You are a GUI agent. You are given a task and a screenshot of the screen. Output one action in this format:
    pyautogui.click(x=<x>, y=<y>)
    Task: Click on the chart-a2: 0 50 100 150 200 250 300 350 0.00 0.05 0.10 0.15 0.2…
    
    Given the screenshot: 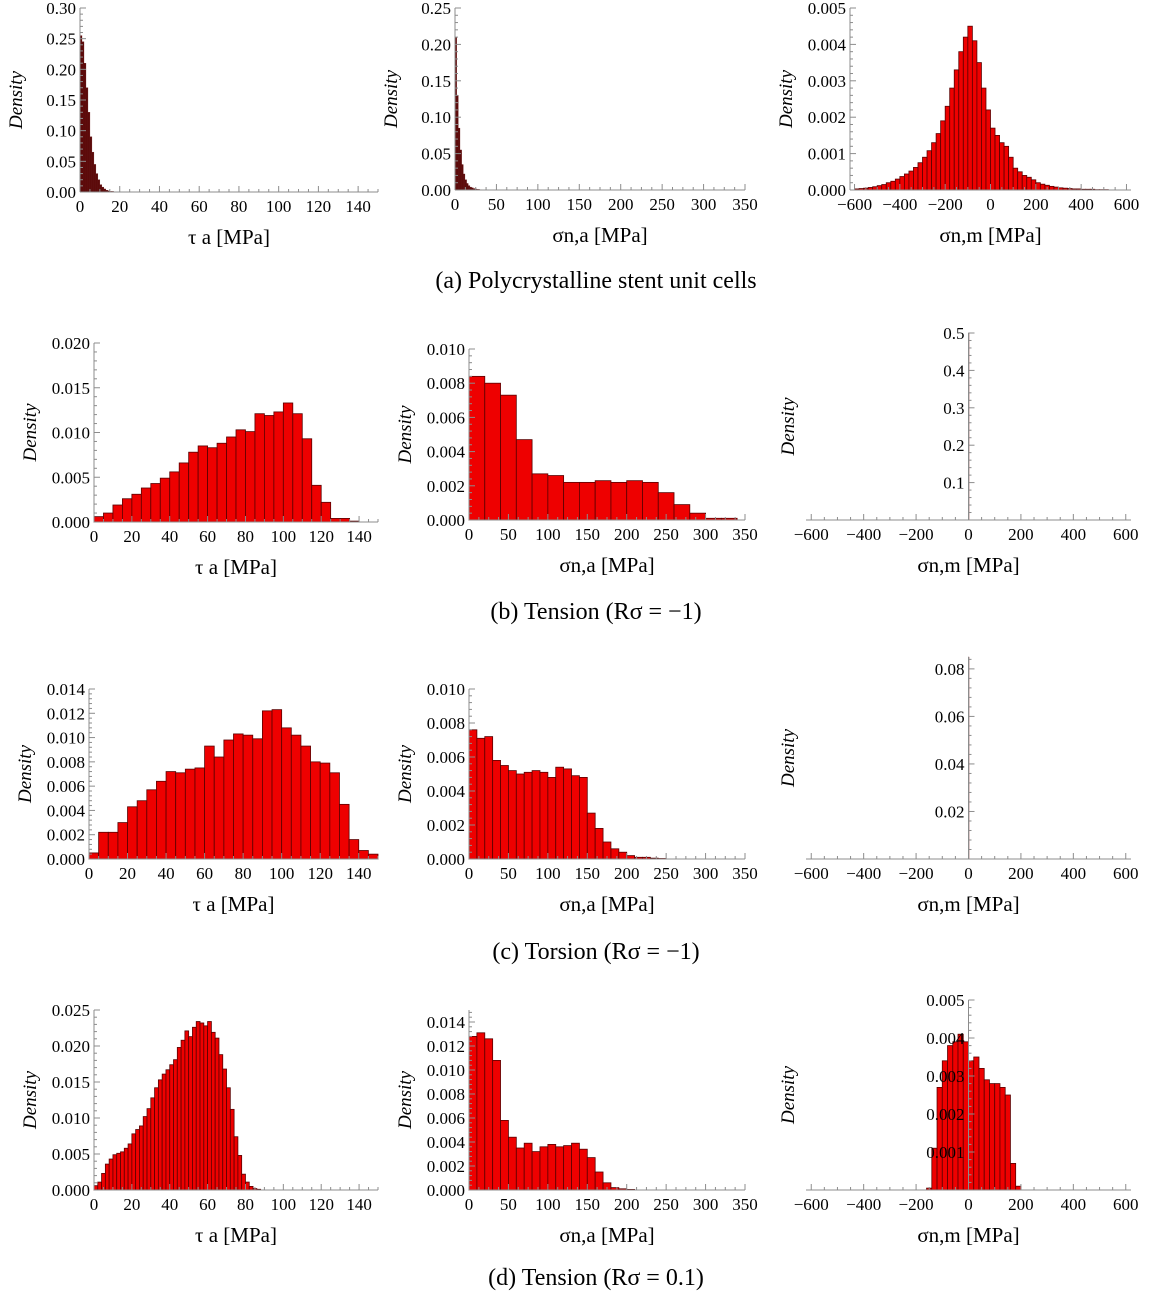 What is the action you would take?
    pyautogui.click(x=569, y=123)
    